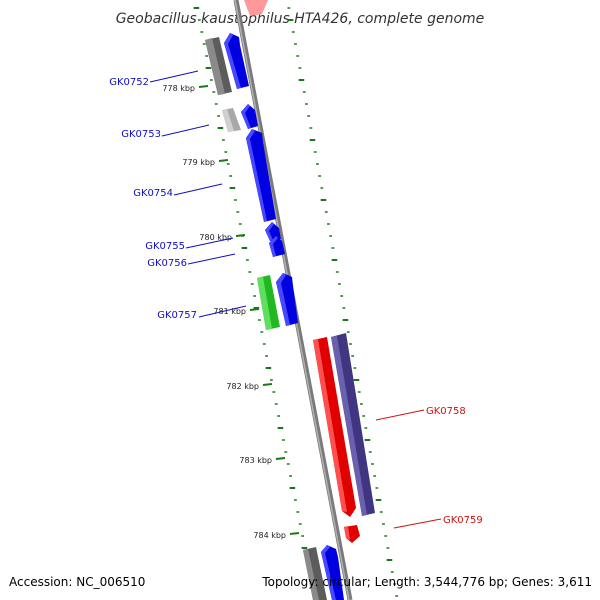 The width and height of the screenshot is (600, 600). Describe the element at coordinates (167, 263) in the screenshot. I see `label-gk0756: GK0756` at that location.